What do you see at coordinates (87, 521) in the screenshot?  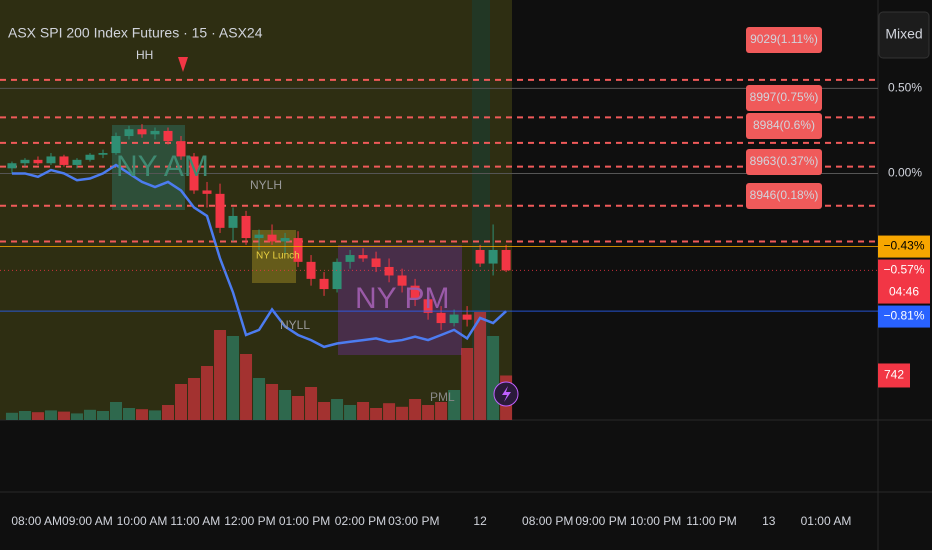 I see `x-tick-label: 09:00 AM` at bounding box center [87, 521].